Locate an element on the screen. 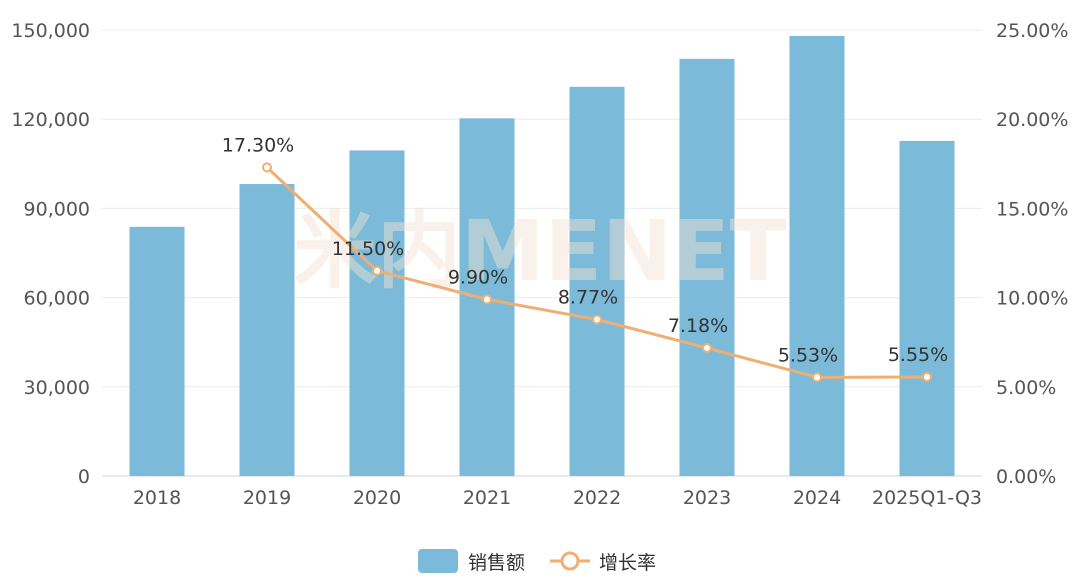  y-left-tick-label: 30,000 is located at coordinates (57, 388).